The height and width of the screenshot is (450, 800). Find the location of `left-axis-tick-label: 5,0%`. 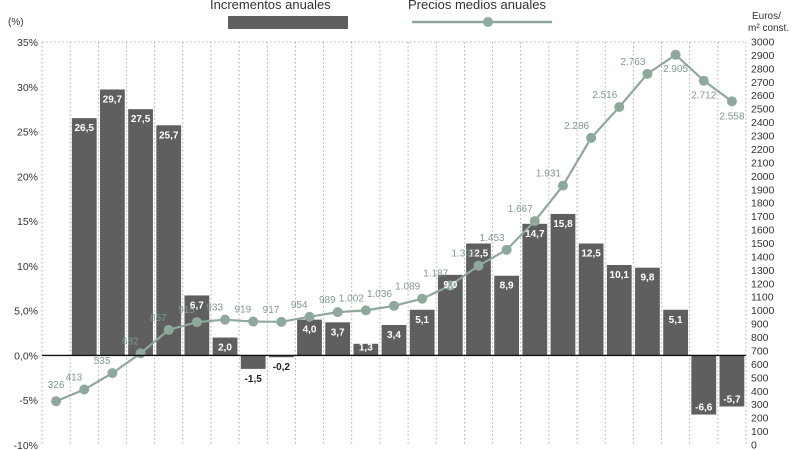

left-axis-tick-label: 5,0% is located at coordinates (26, 312).